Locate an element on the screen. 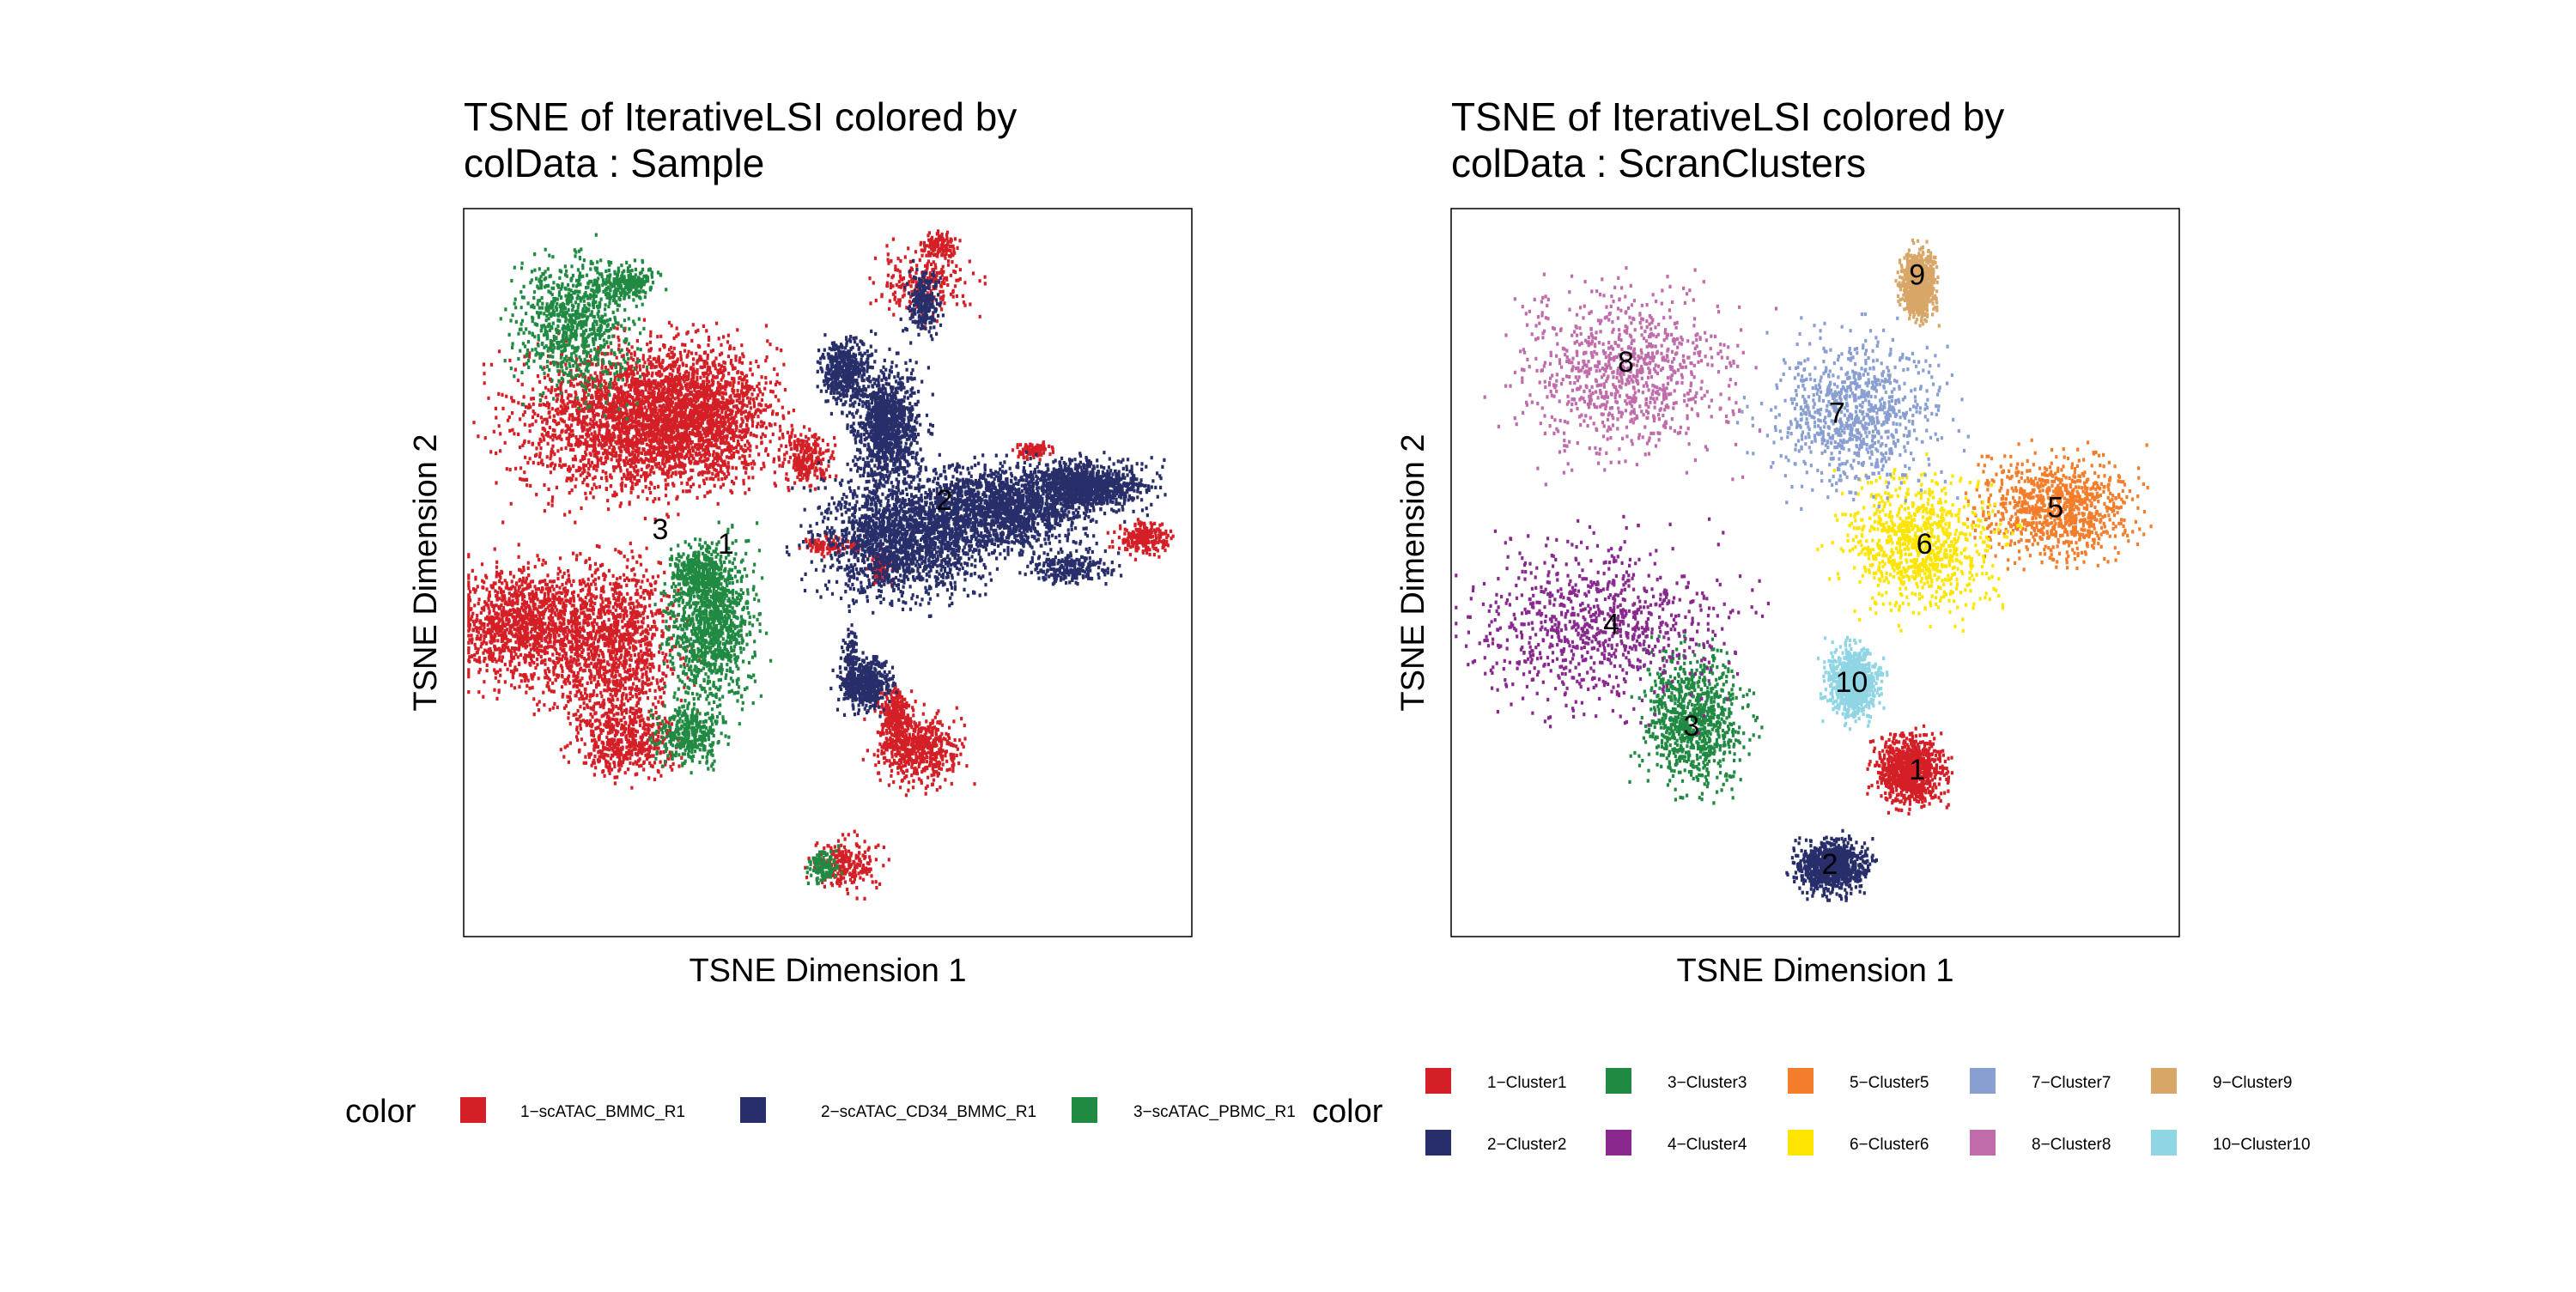  legend-item: 9−Cluster9 is located at coordinates (2222, 1081).